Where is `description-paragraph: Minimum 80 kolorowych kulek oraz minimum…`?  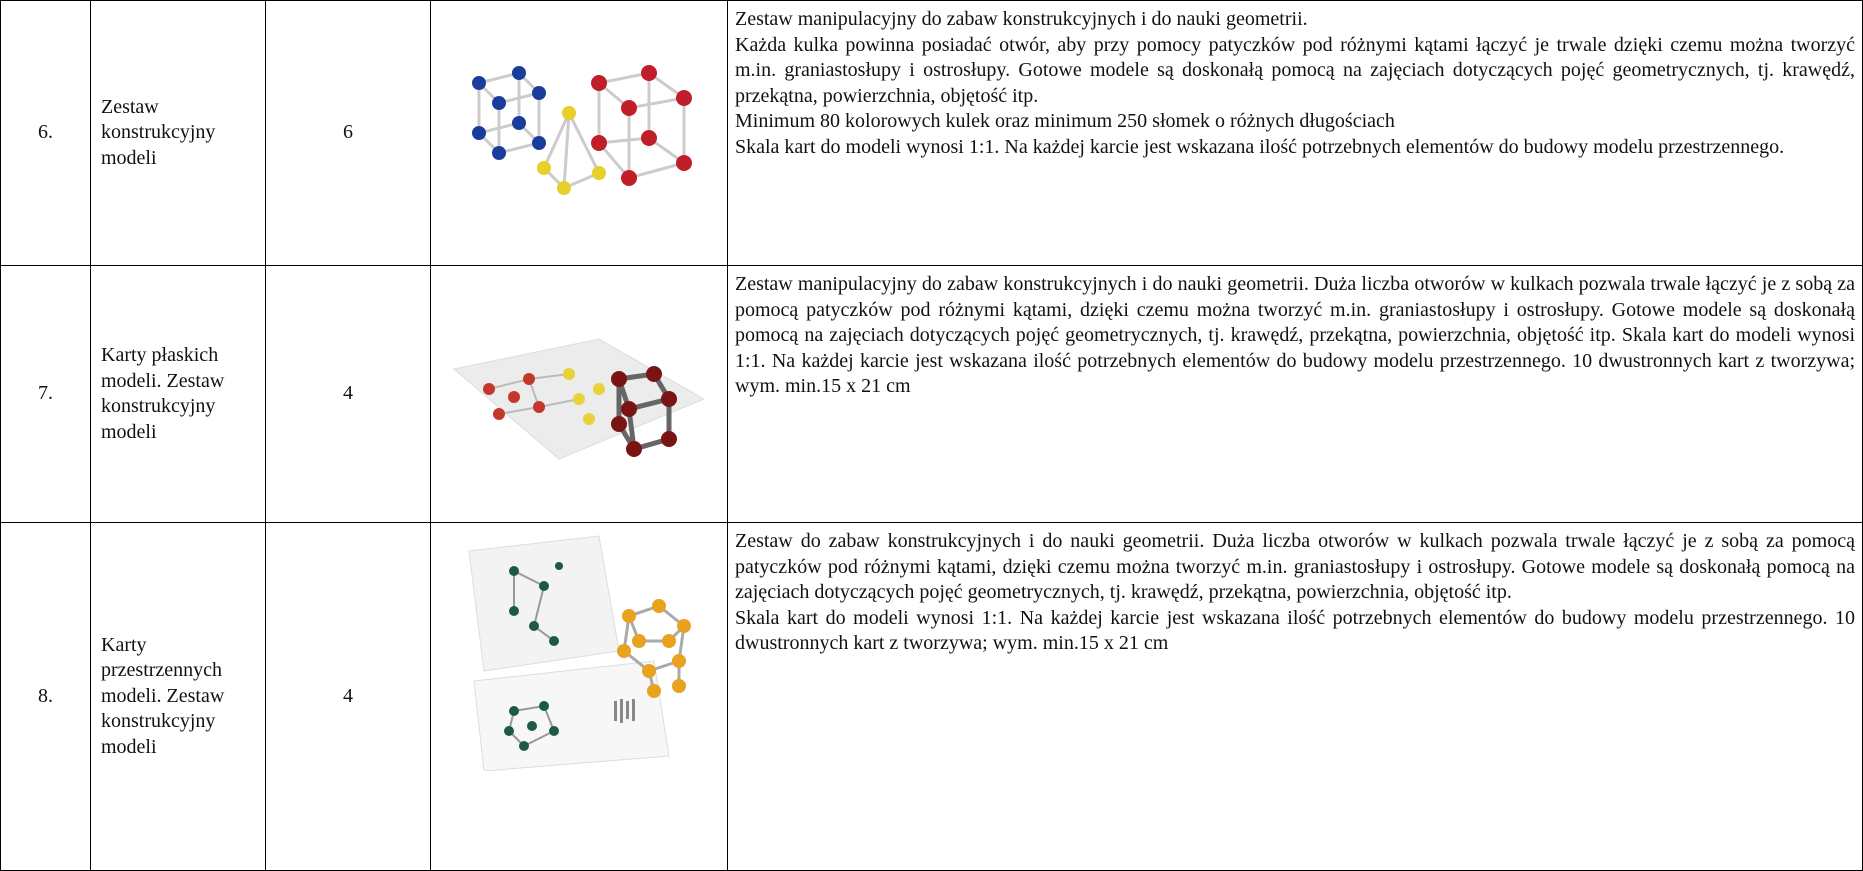
description-paragraph: Minimum 80 kolorowych kulek oraz minimum… is located at coordinates (1065, 121).